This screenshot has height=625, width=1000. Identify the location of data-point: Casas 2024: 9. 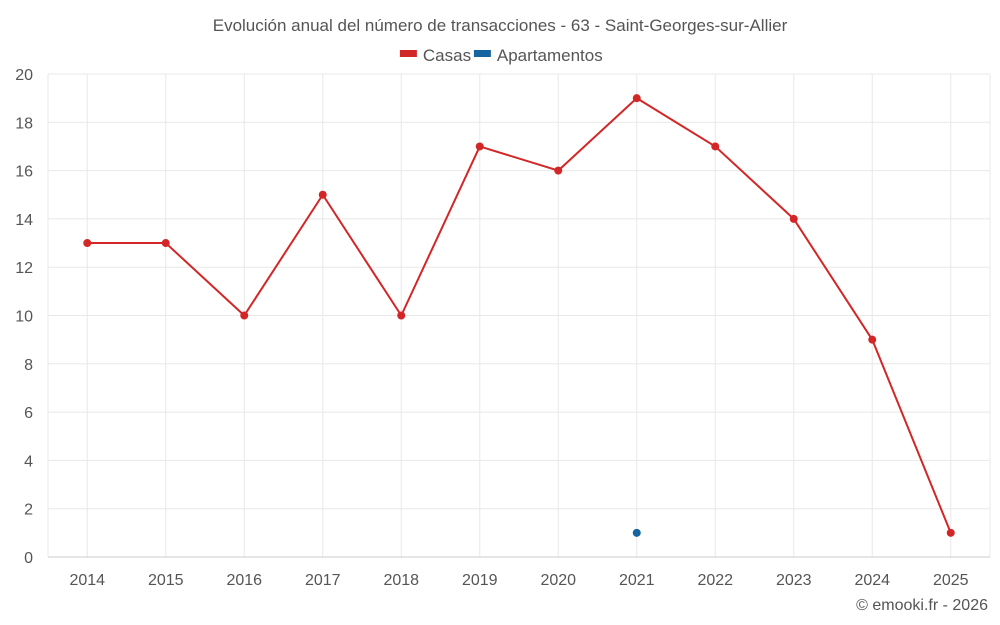
(872, 339).